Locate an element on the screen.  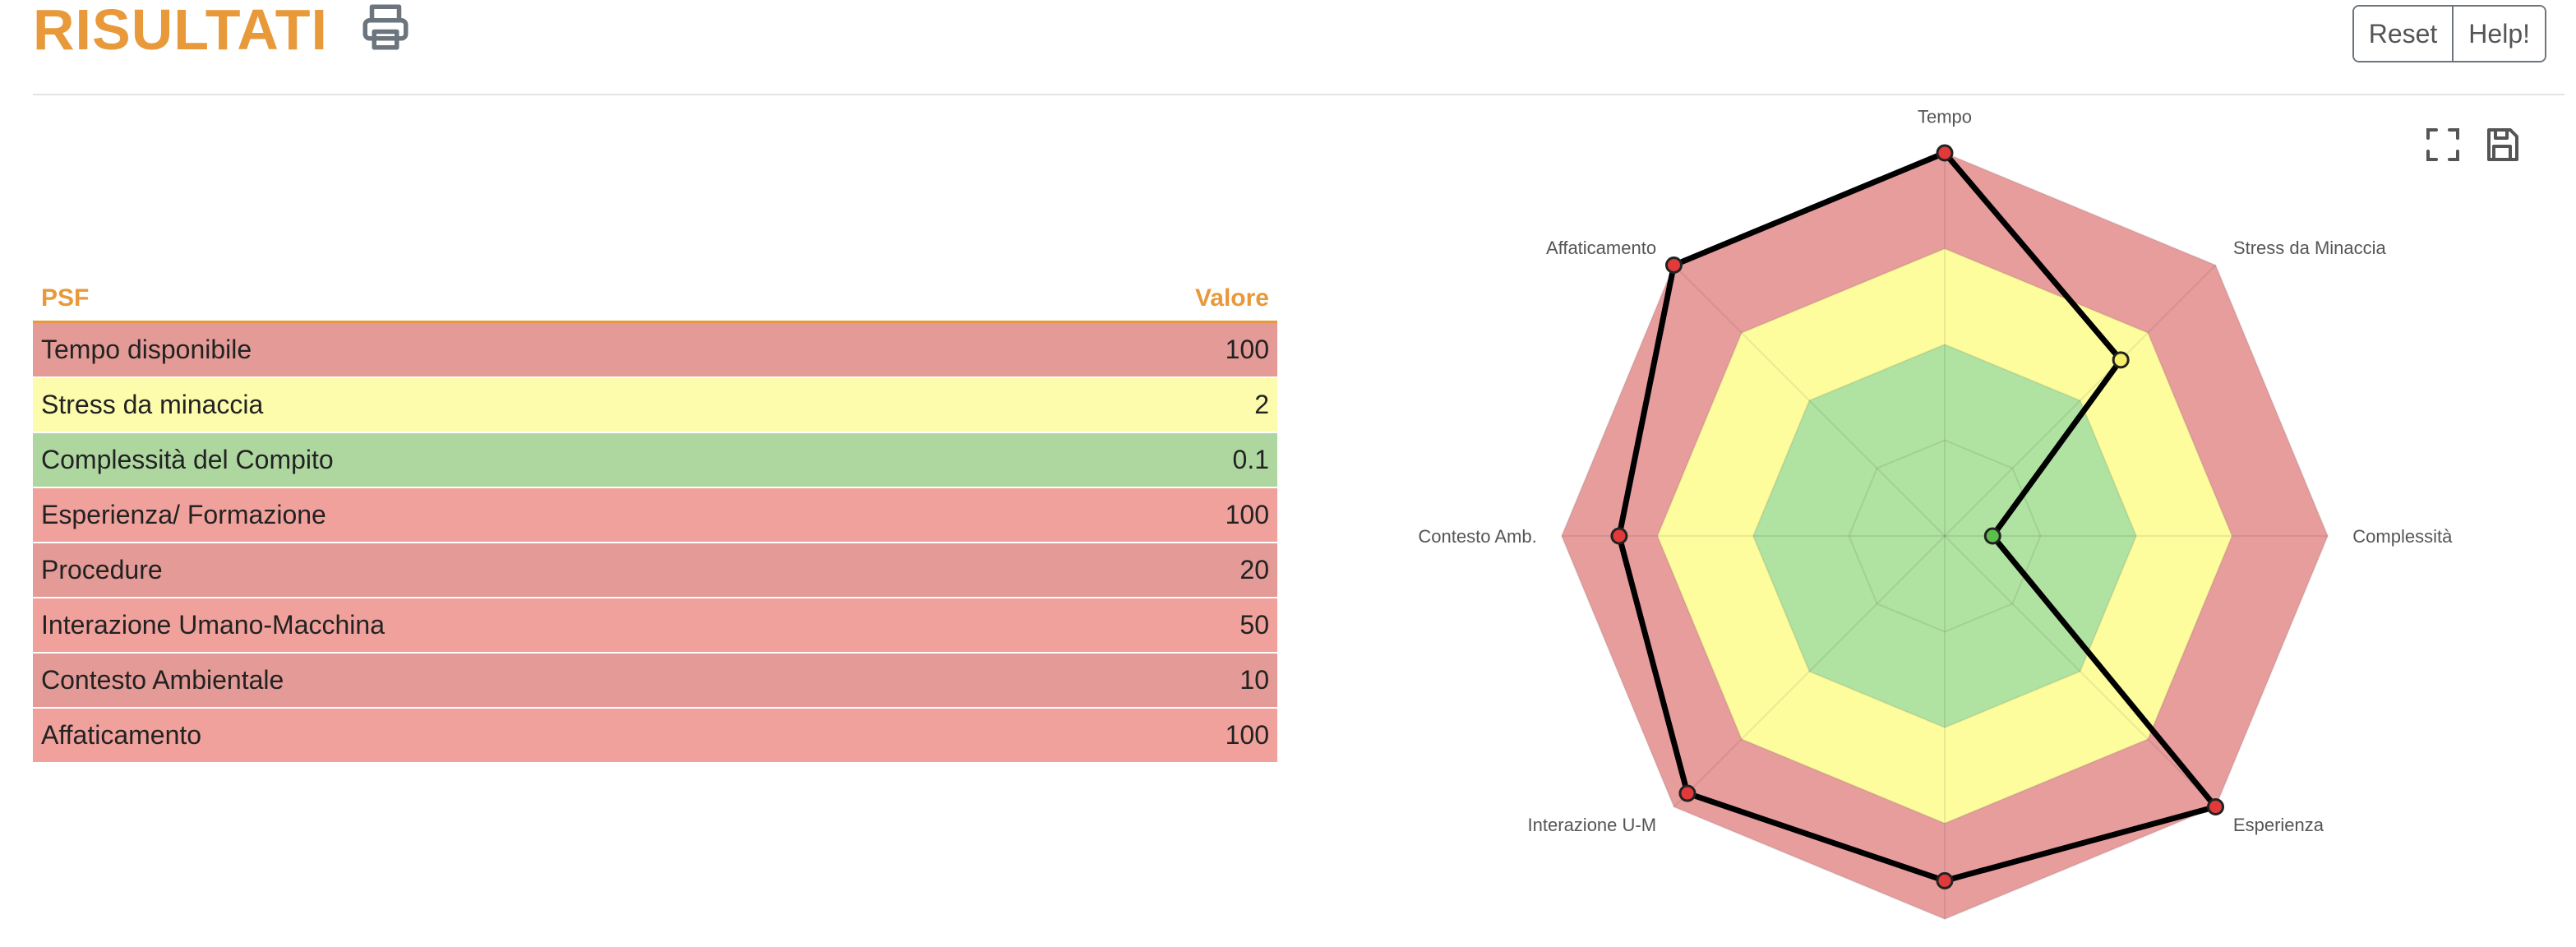
psf-value: 20 is located at coordinates (1152, 570).